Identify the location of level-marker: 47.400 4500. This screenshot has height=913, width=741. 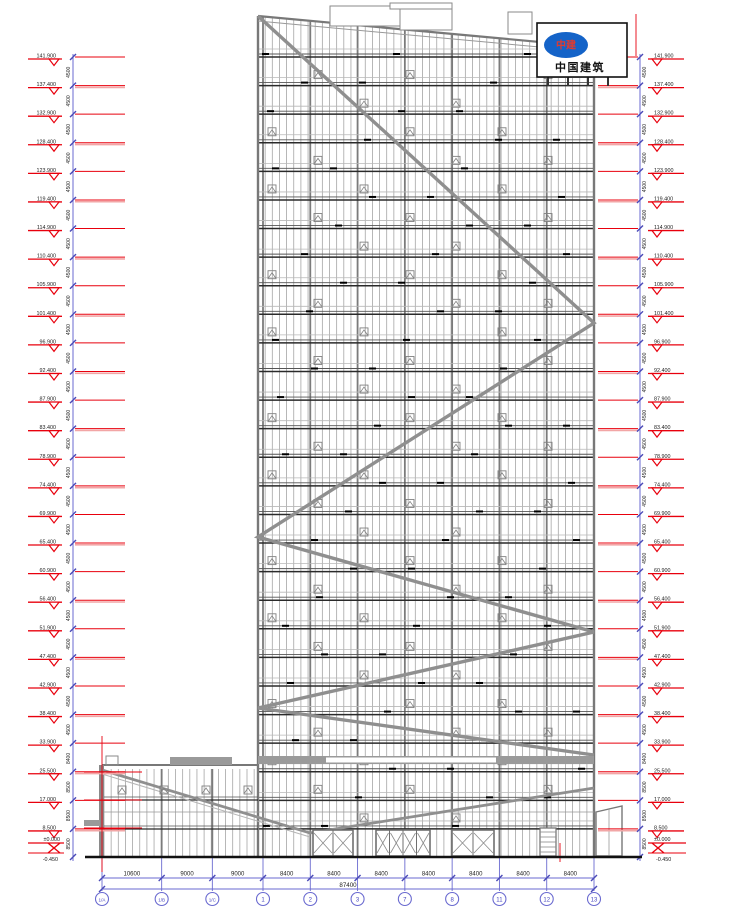
(641, 666).